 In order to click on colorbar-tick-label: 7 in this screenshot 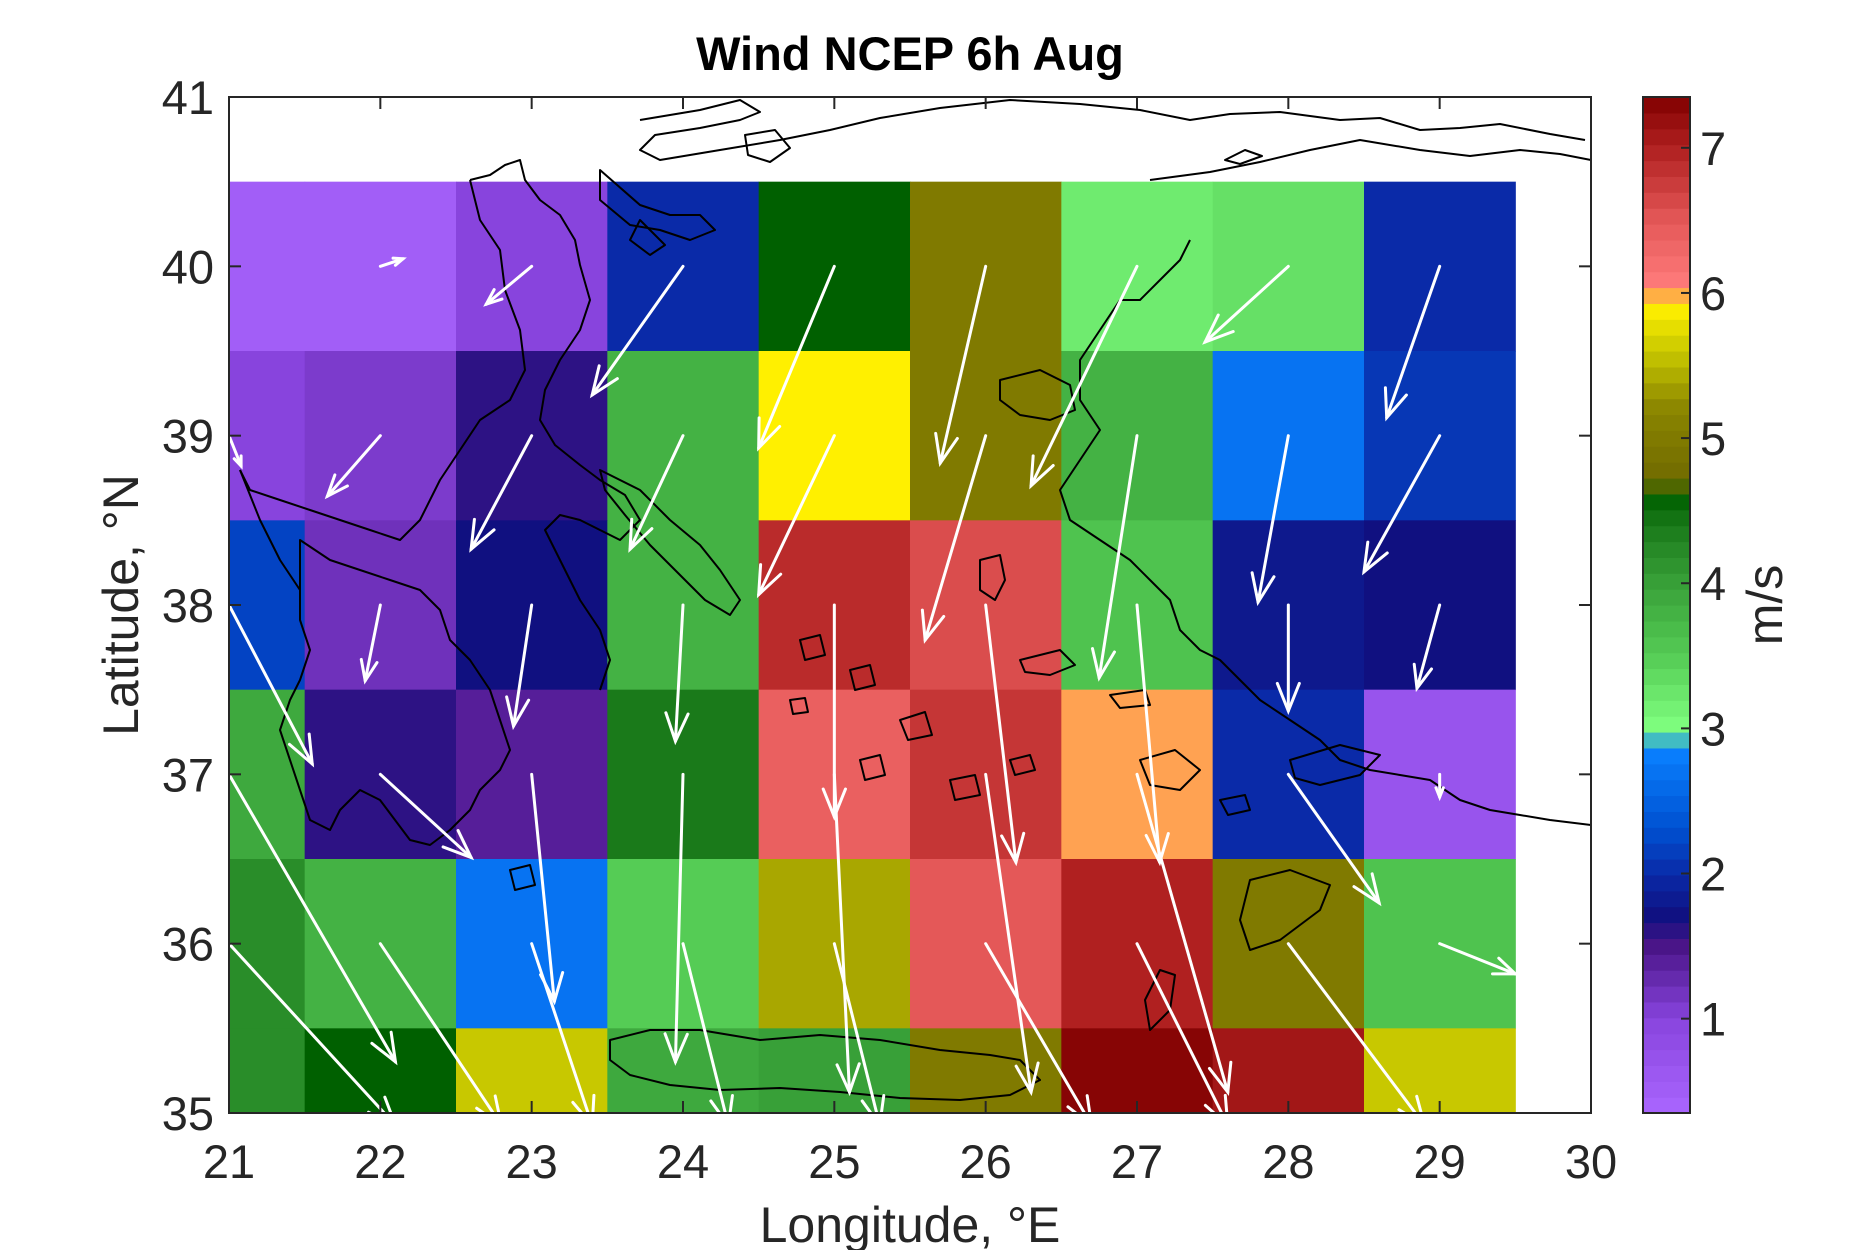, I will do `click(1713, 148)`.